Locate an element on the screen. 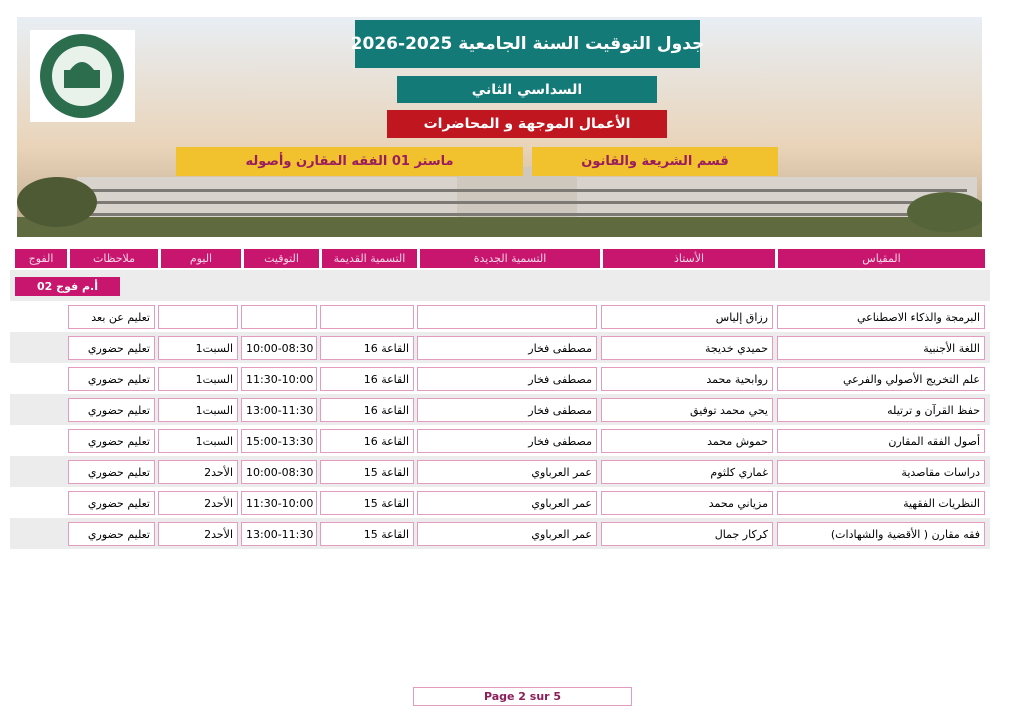 The image size is (1024, 725). cell-module: دراسات مقاصدية is located at coordinates (881, 472).